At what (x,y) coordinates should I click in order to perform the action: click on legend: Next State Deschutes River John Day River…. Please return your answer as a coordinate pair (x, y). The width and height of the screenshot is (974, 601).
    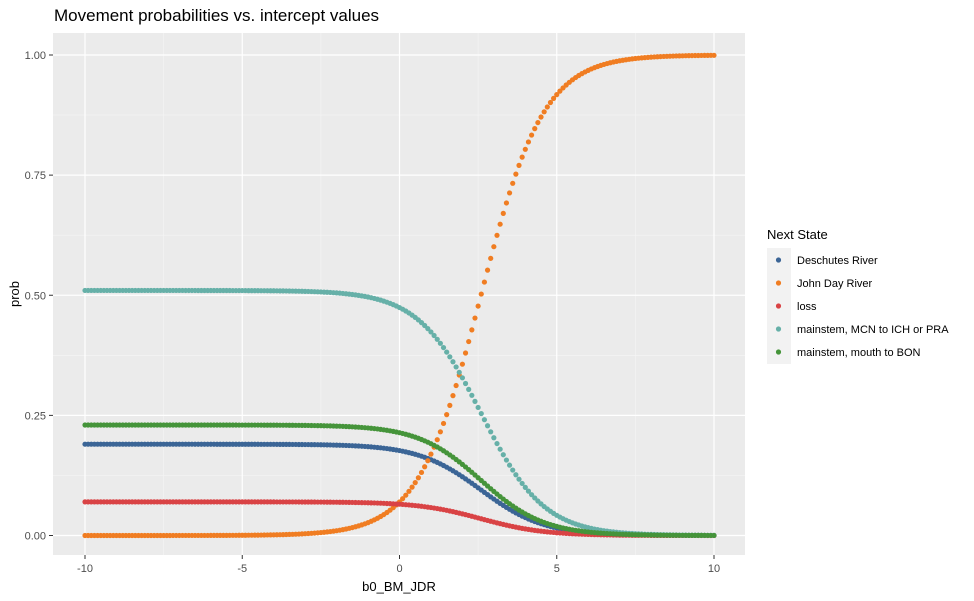
    Looking at the image, I should click on (858, 295).